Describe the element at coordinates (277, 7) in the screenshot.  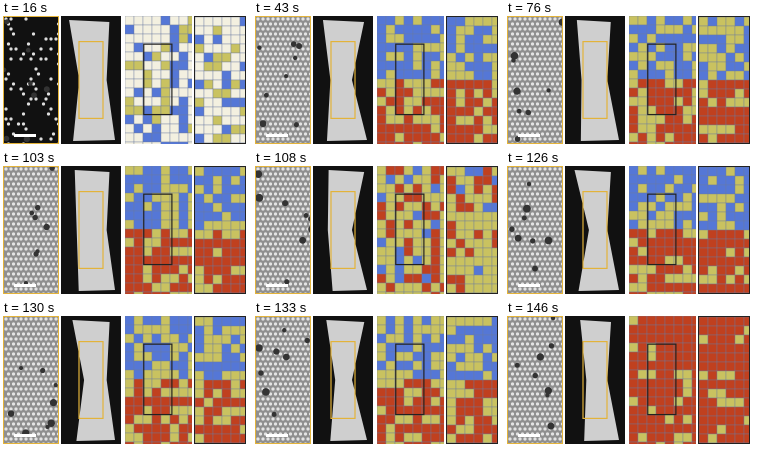
I see `time-label: t = 43 s` at that location.